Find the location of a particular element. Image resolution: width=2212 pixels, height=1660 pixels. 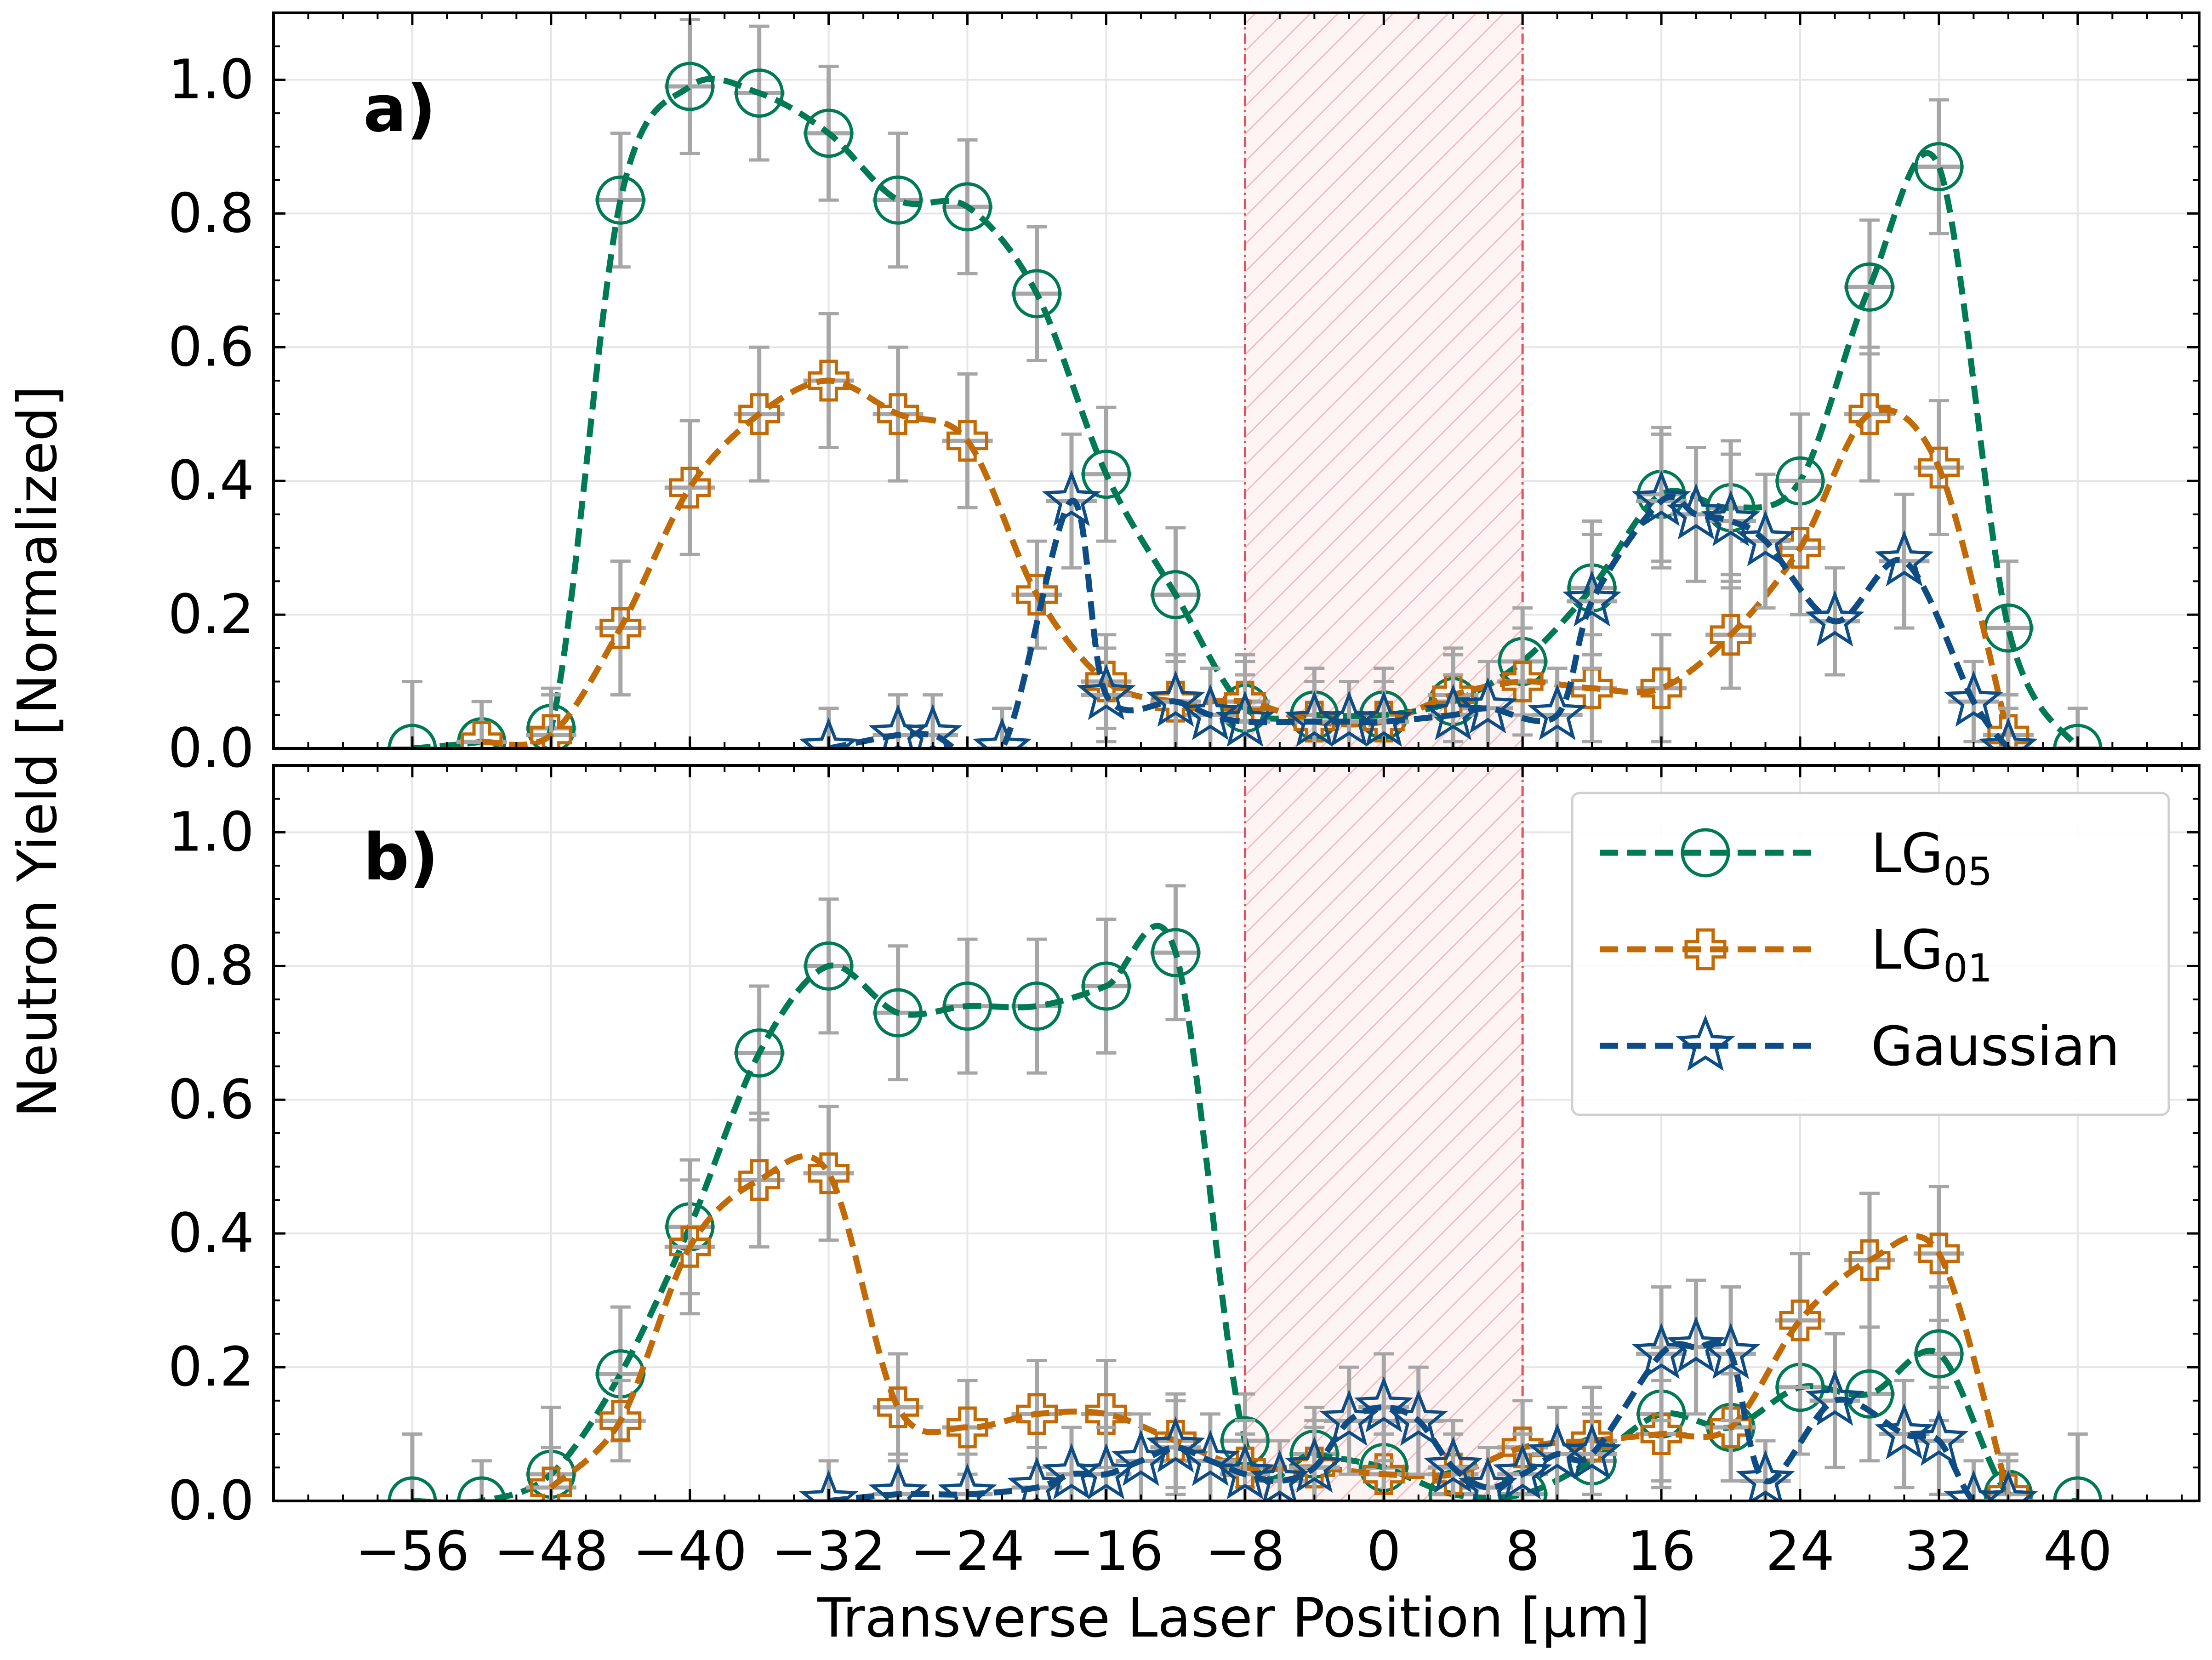

legend-label-main: Gaussian is located at coordinates (1995, 1046).